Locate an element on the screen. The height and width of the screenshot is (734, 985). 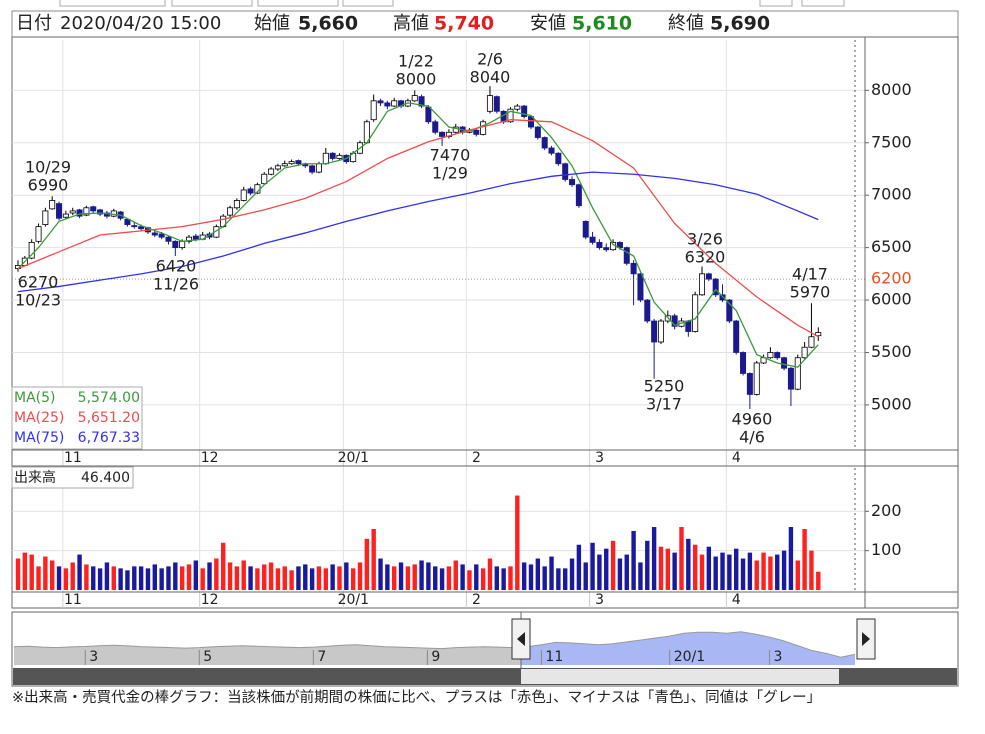
annotation: 5250 is located at coordinates (664, 386).